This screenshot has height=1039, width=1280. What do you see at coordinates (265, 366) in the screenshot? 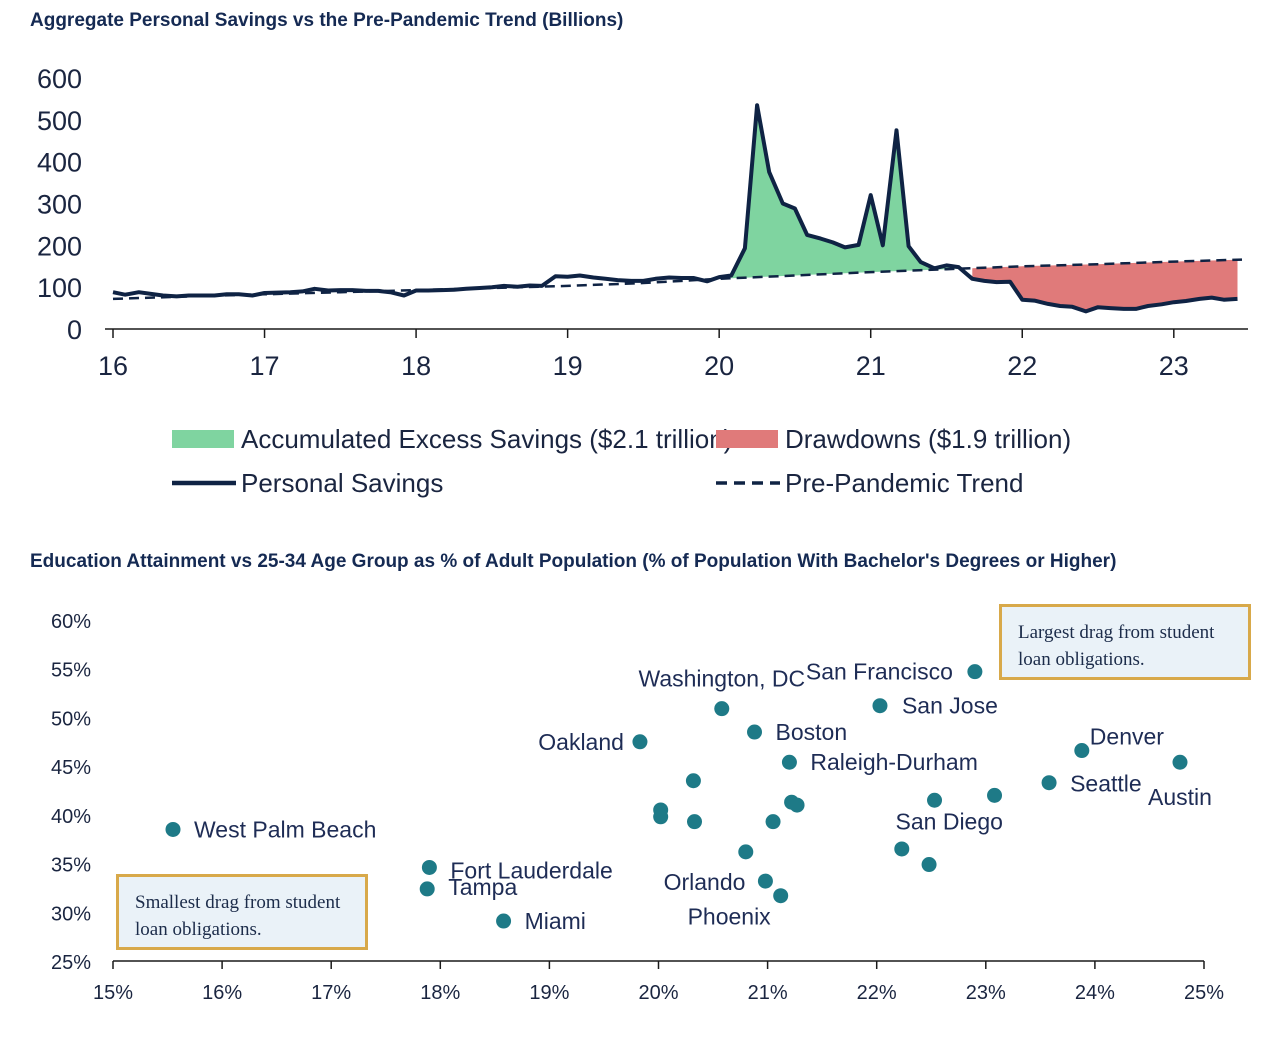
I see `x-tick-label: 17` at bounding box center [265, 366].